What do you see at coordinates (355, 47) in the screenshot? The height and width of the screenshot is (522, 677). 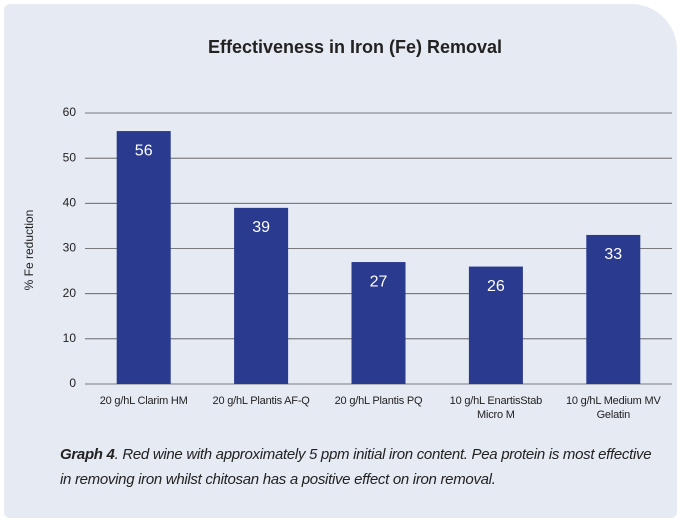 I see `chart-title: Effectiveness in Iron (Fe) Removal` at bounding box center [355, 47].